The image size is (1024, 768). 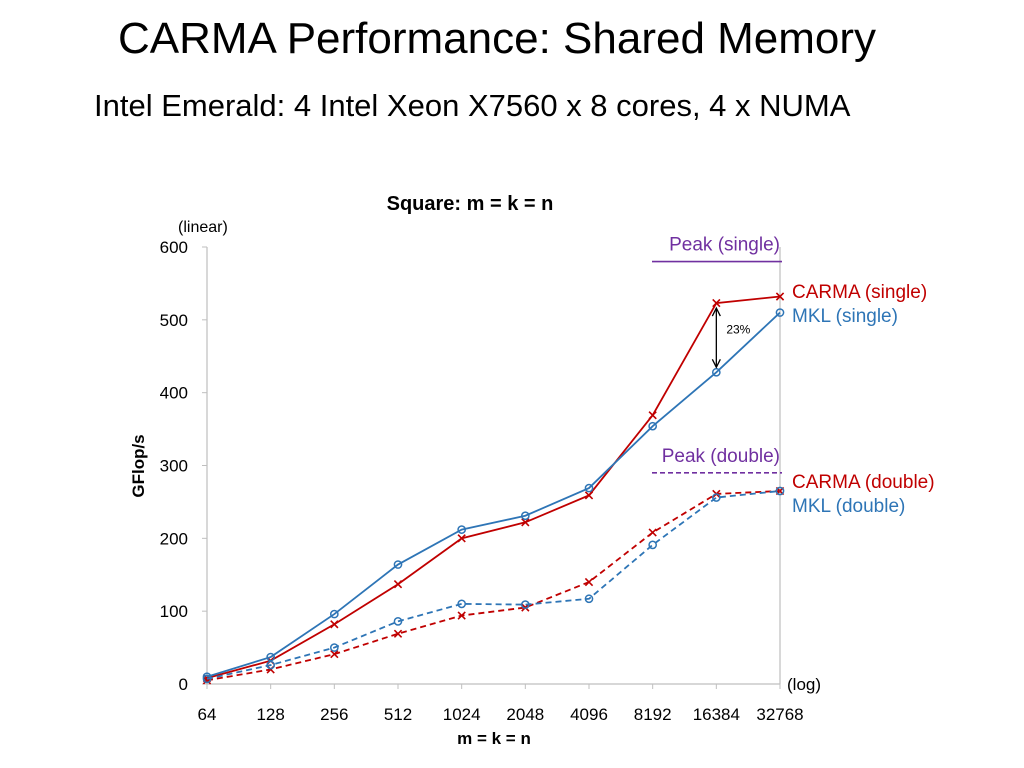 What do you see at coordinates (738, 330) in the screenshot?
I see `annotation-label: 23%` at bounding box center [738, 330].